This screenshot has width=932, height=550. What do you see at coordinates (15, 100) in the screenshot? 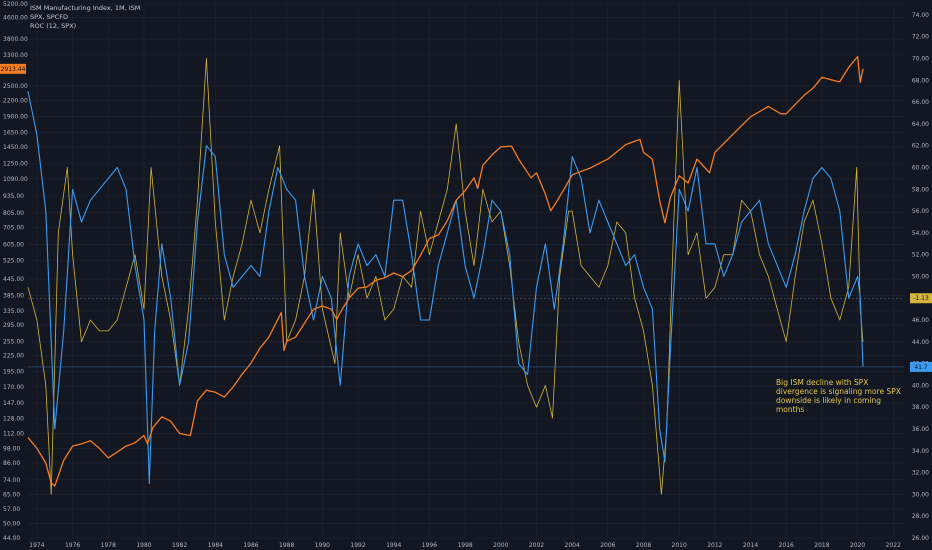
I see `left-tick-label: 2200.00` at bounding box center [15, 100].